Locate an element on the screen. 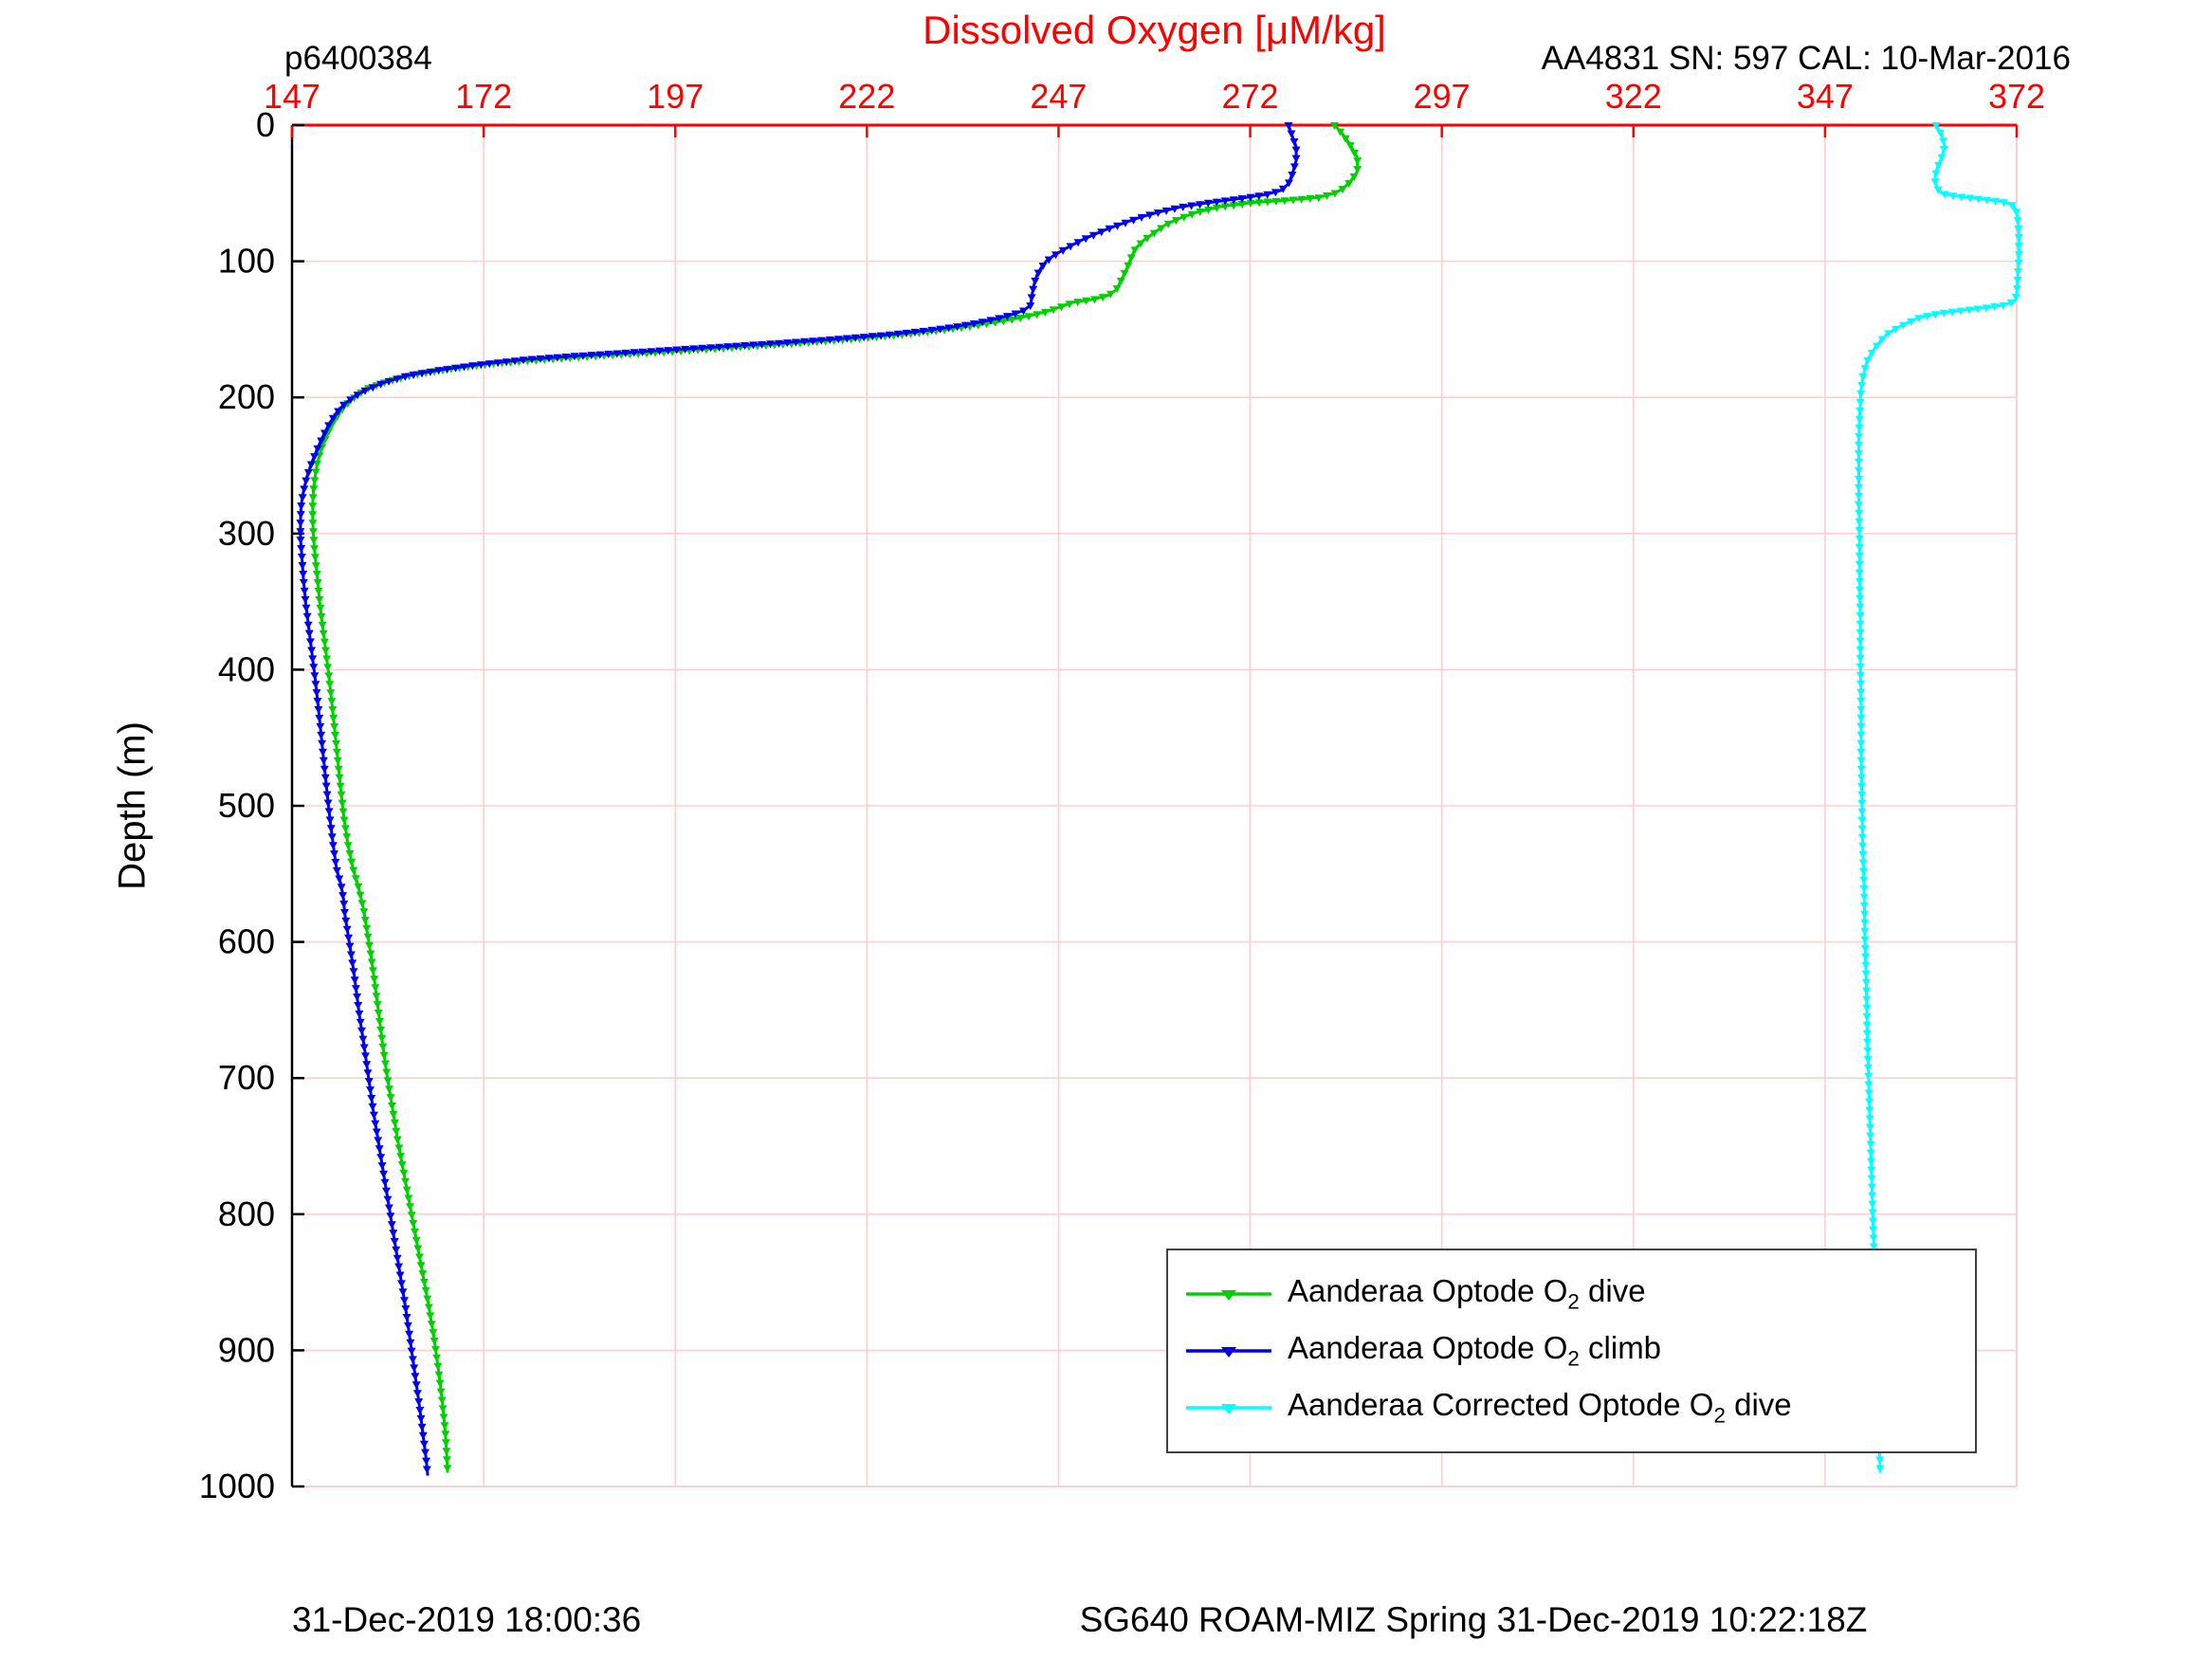 The image size is (2212, 1659). corrected-dive-line-sample-icon is located at coordinates (1228, 1408).